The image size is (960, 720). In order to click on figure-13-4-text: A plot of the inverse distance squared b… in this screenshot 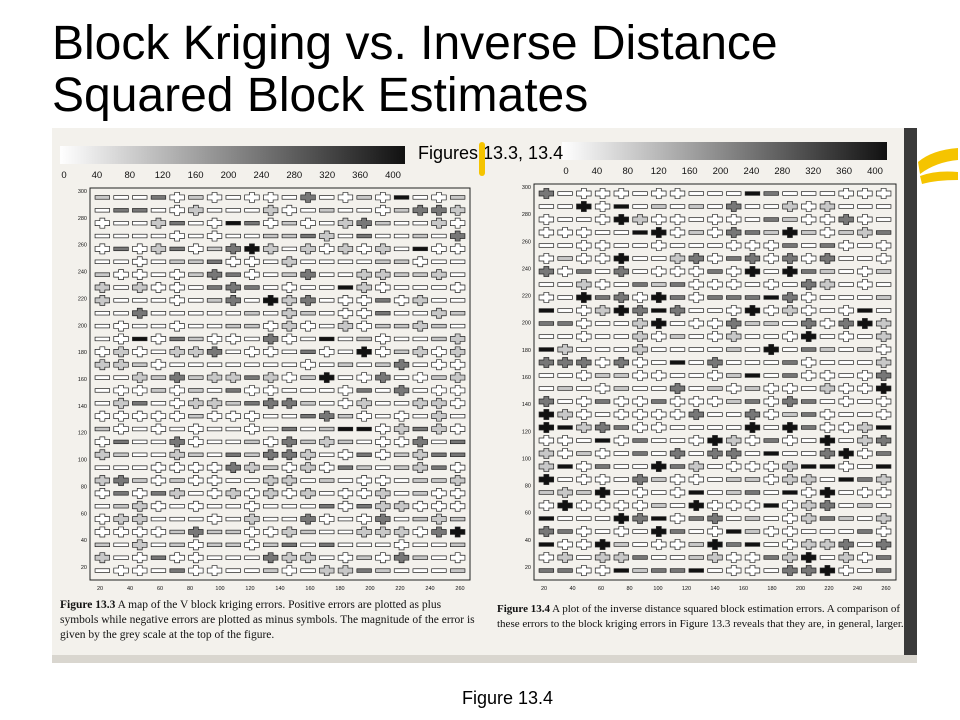, I will do `click(700, 616)`.